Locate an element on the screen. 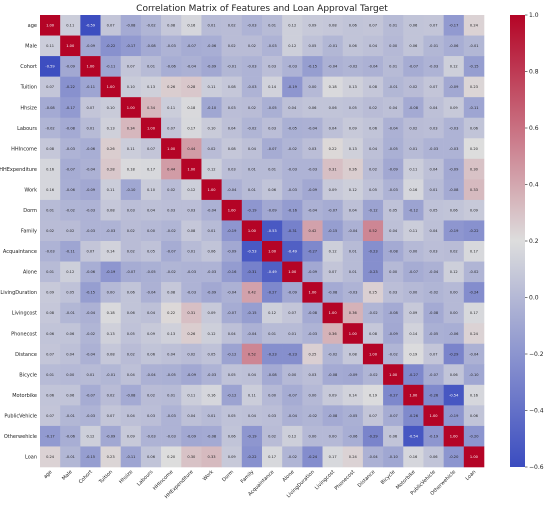  heatmap-cell-Alone-Tuition is located at coordinates (111, 272).